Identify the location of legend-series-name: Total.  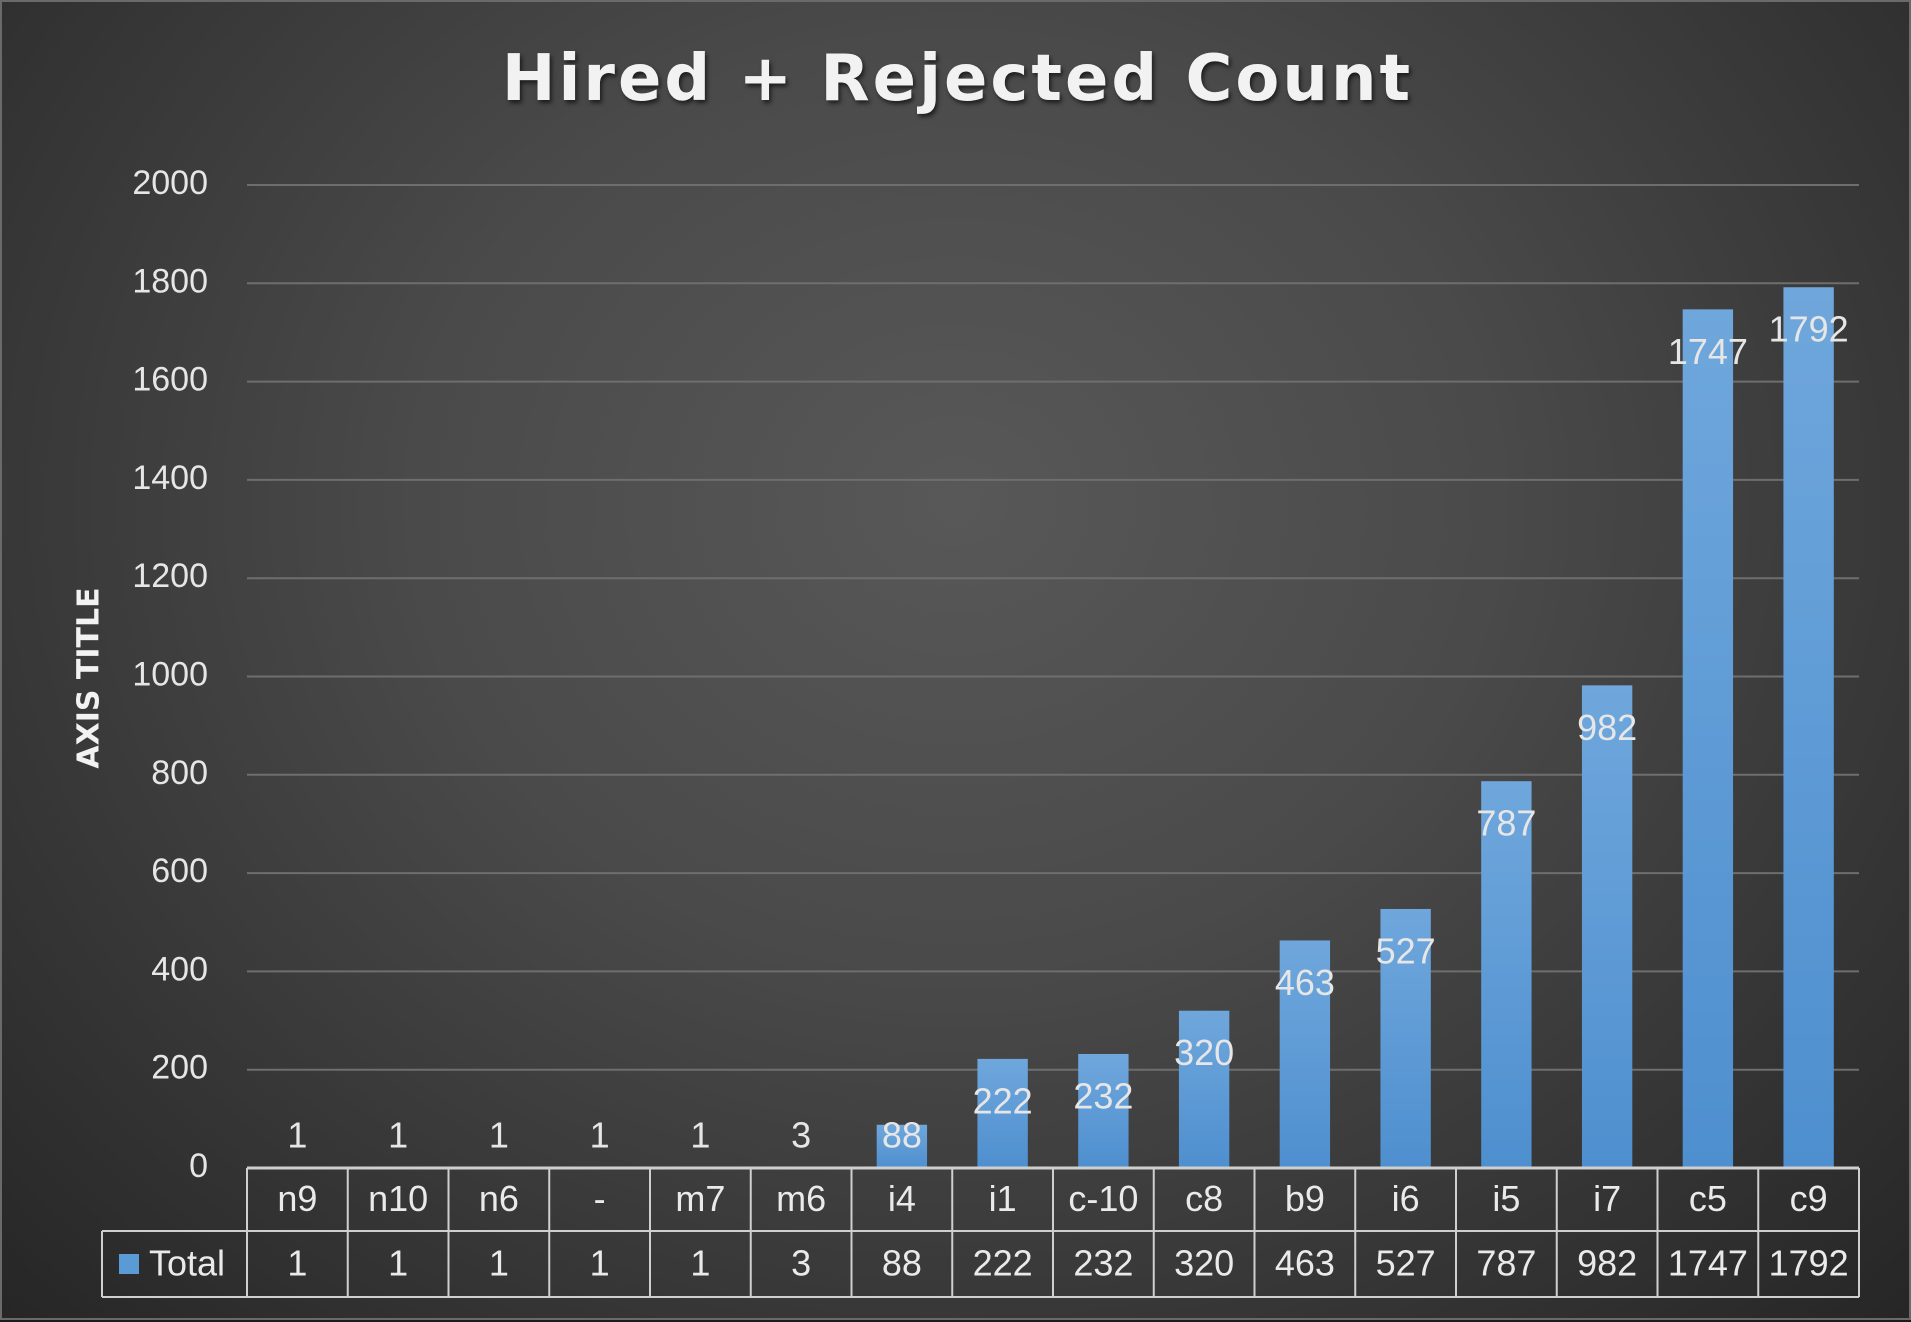
(187, 1263).